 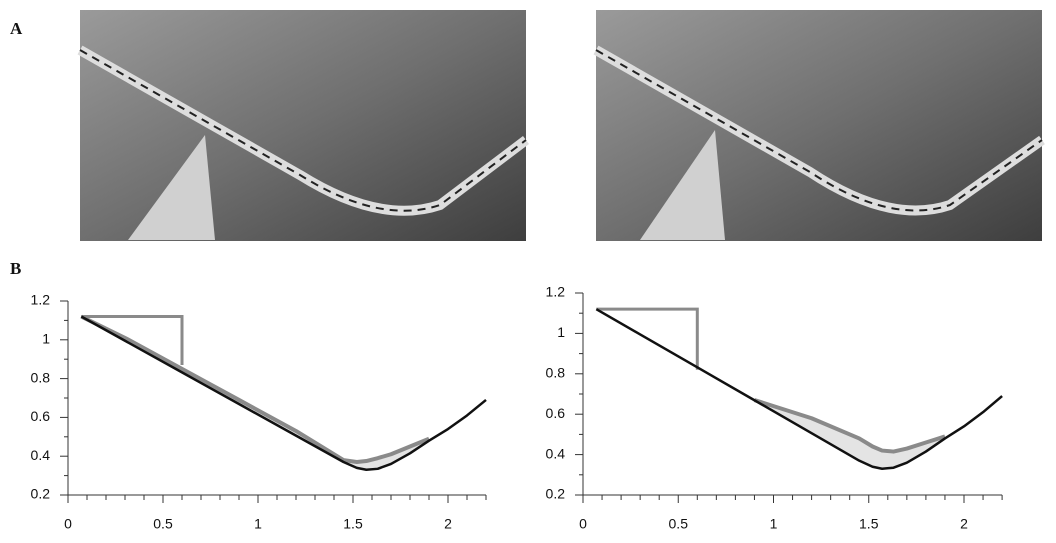 I want to click on flow-area, so click(x=255, y=393).